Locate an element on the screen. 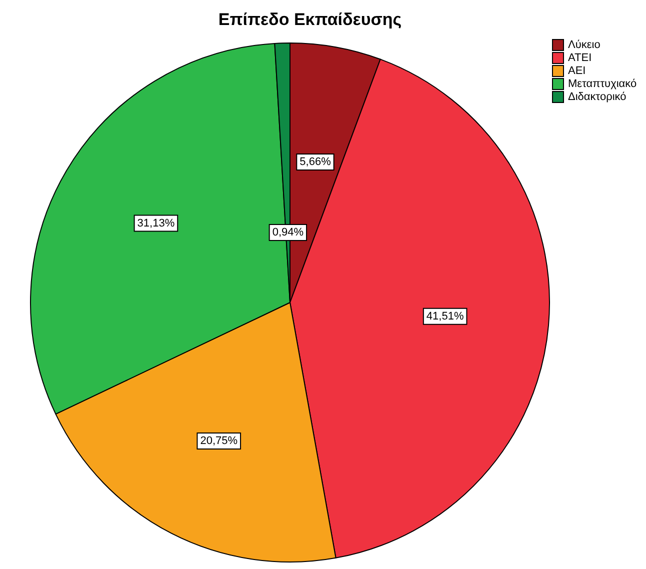  data-label: 20,75% is located at coordinates (219, 441).